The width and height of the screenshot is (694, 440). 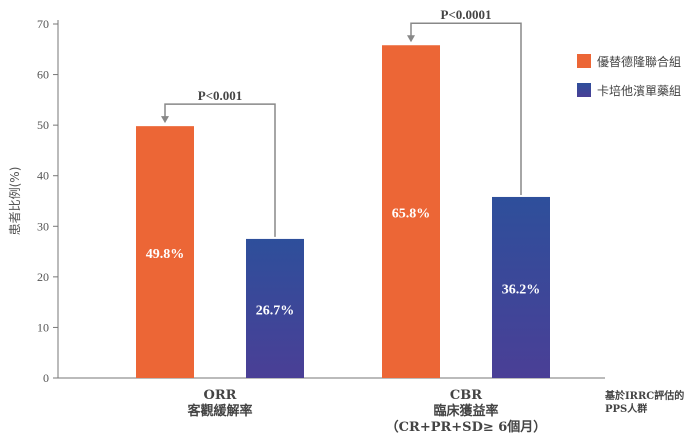 What do you see at coordinates (43, 24) in the screenshot?
I see `y-tick-label: 70` at bounding box center [43, 24].